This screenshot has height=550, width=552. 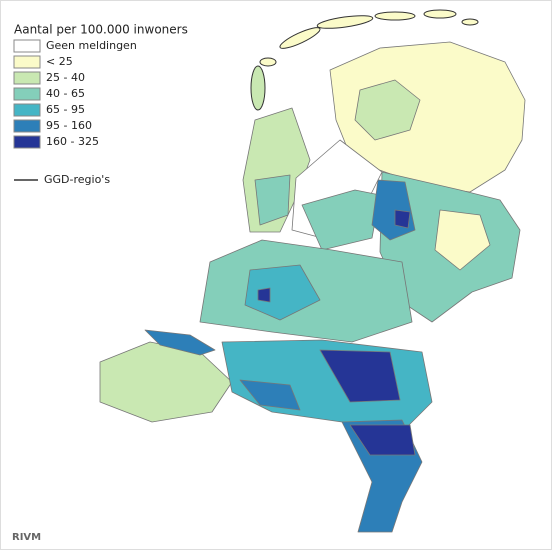 I want to click on legend-label: 25 - 40, so click(x=65, y=77).